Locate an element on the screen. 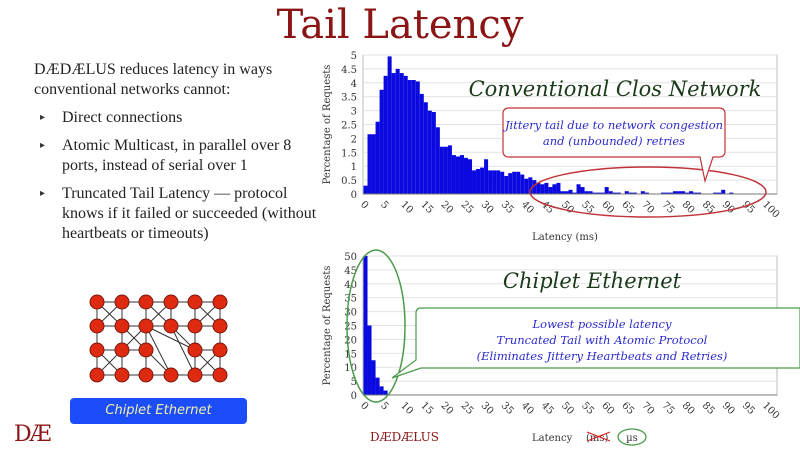 This screenshot has width=800, height=450. y-tick-label: 40 is located at coordinates (350, 285).